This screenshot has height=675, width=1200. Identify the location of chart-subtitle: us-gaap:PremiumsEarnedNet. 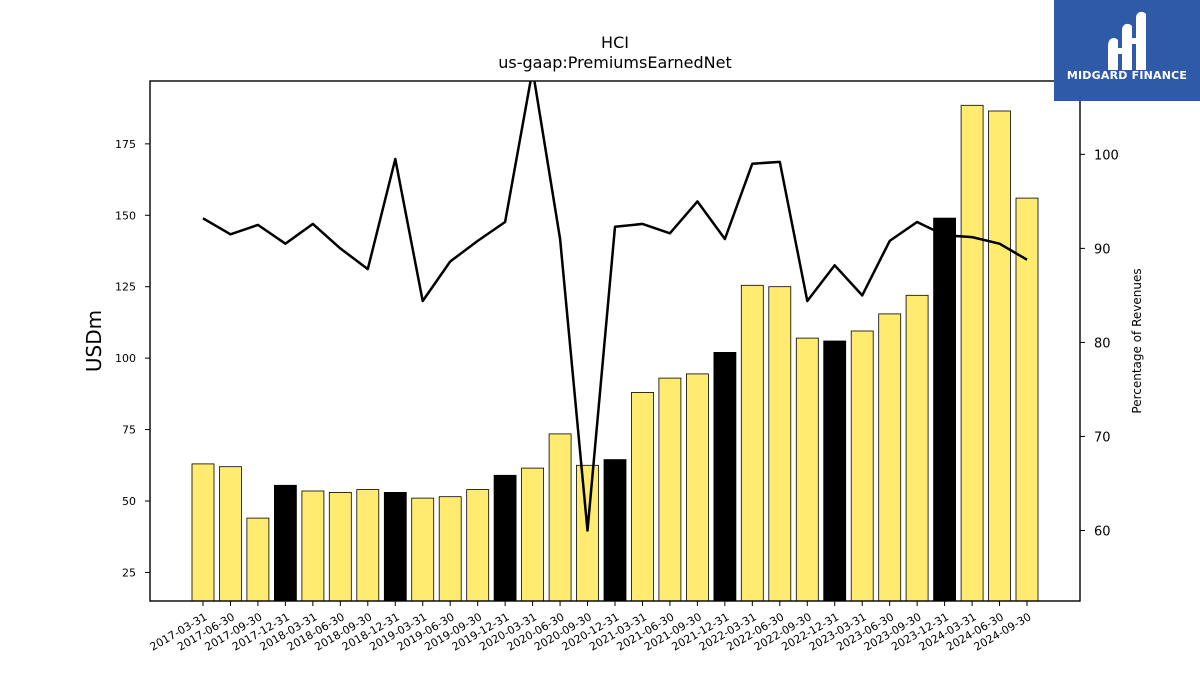
(615, 62).